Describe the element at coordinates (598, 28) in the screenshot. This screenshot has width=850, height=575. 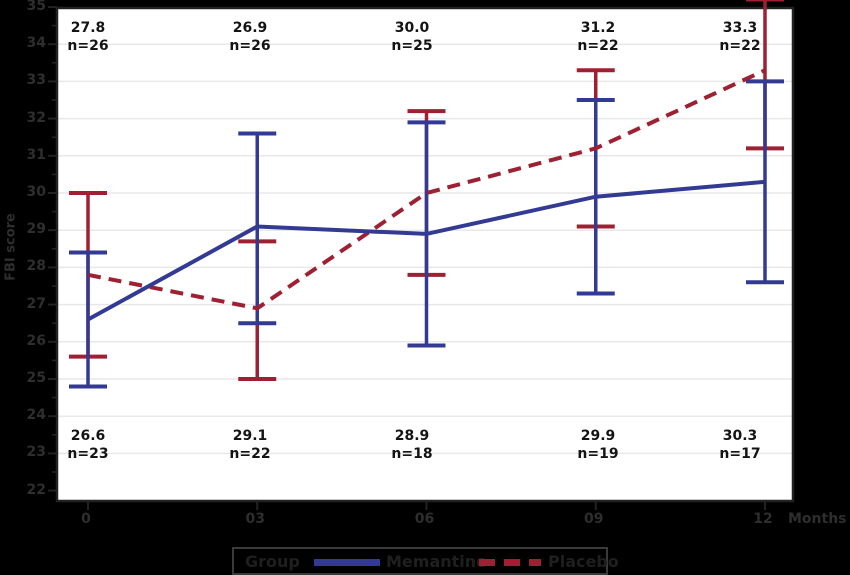
I see `annotation-placebo-mean: 31.2` at that location.